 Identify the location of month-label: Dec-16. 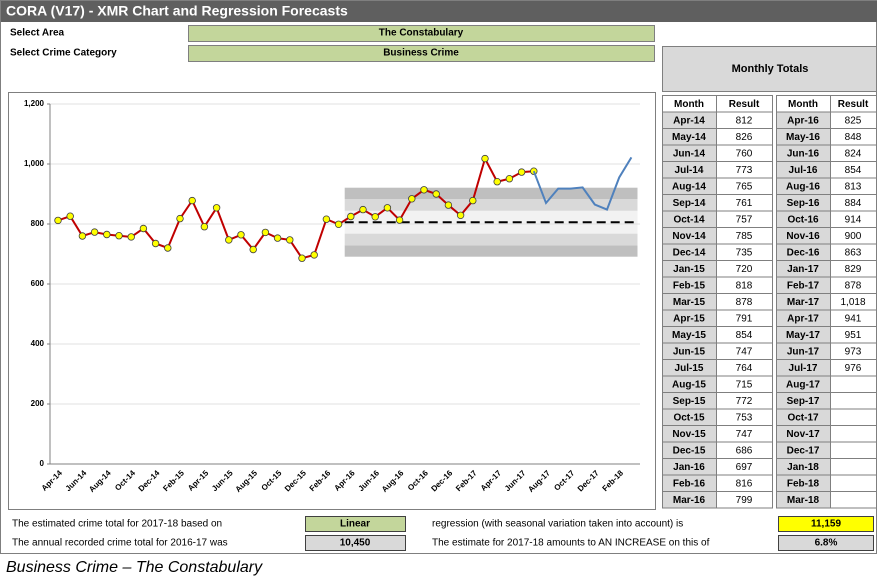
(803, 252).